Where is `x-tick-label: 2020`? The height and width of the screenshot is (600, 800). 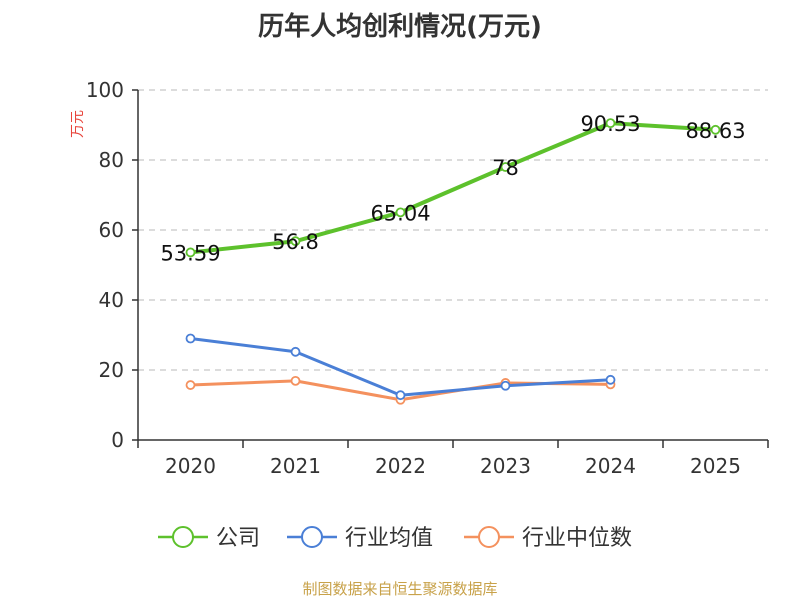 x-tick-label: 2020 is located at coordinates (190, 466).